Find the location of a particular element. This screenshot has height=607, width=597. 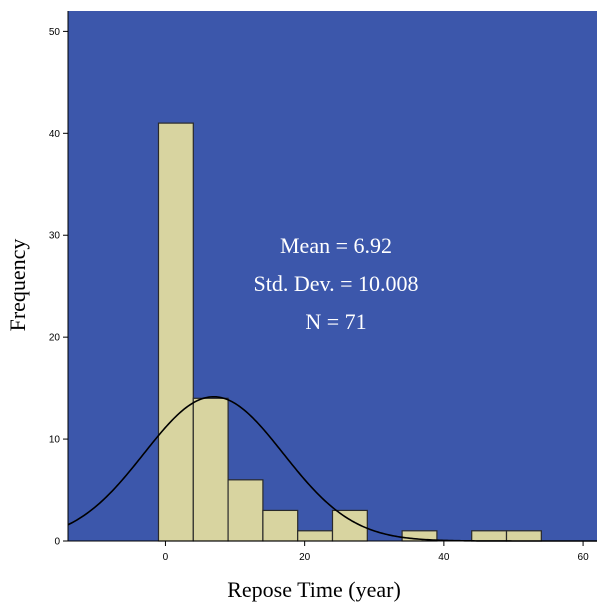

n-label: N = 71 is located at coordinates (335, 321).